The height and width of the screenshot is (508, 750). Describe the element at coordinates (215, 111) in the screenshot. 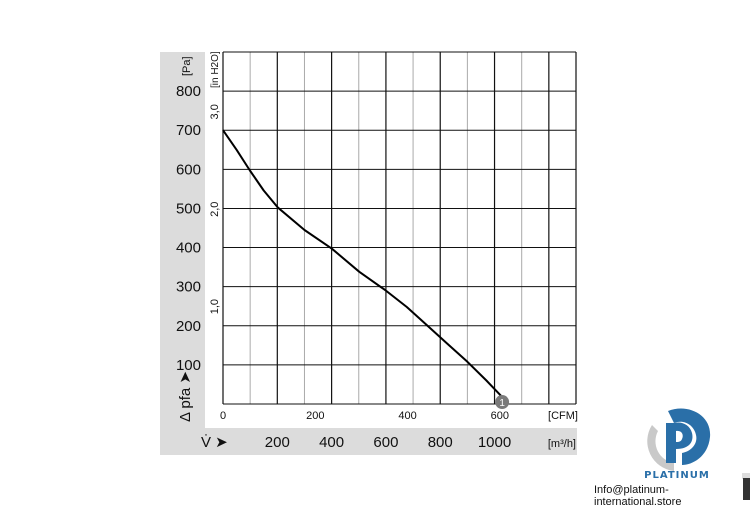

I see `y-tick-label-inh2o: 3,0` at that location.